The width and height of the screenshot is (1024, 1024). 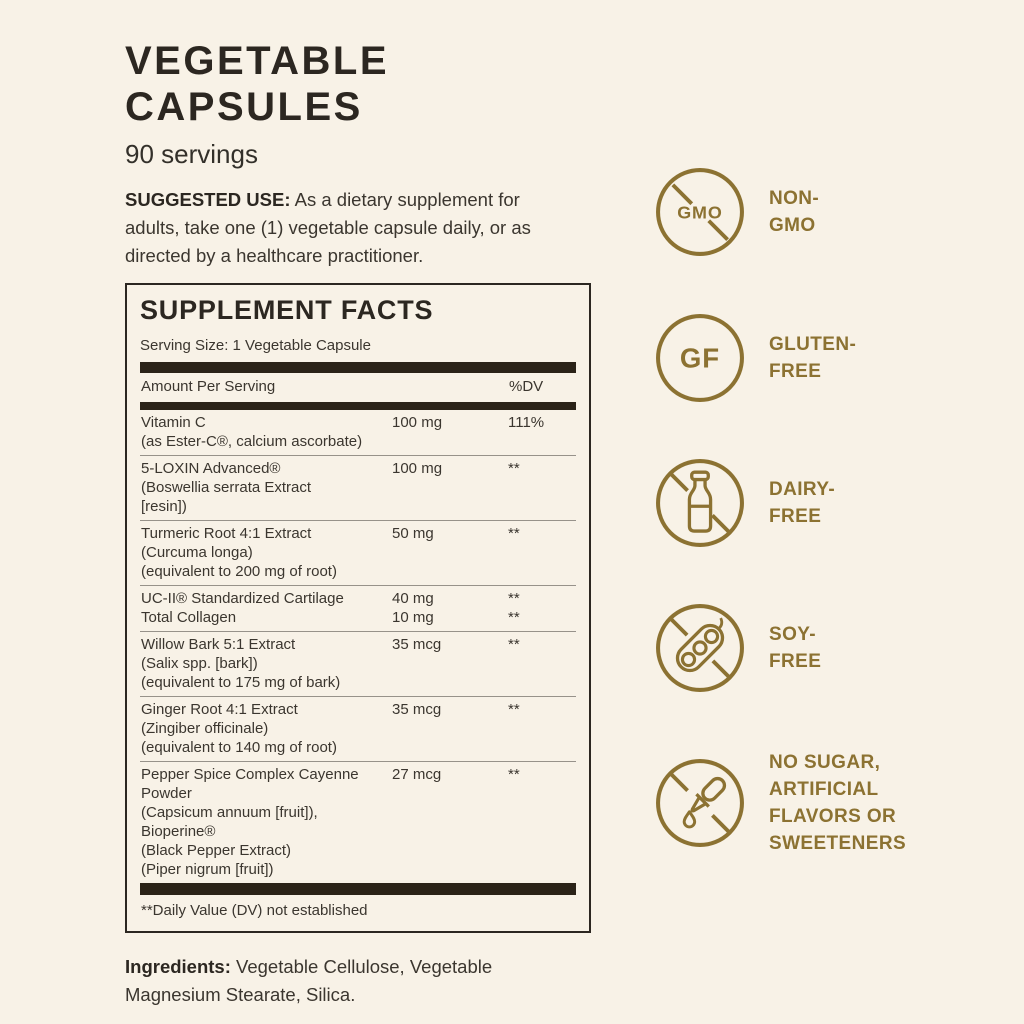 I want to click on facts-line: UC-II® Standardized Cartilage 40 mg **, so click(x=358, y=598).